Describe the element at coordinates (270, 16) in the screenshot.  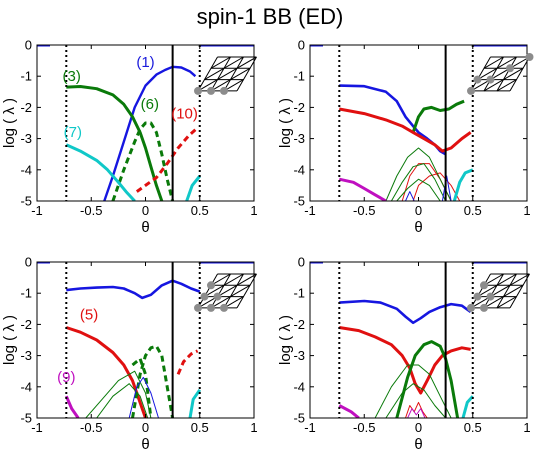
I see `figure-title: spin-1 BB (ED)` at that location.